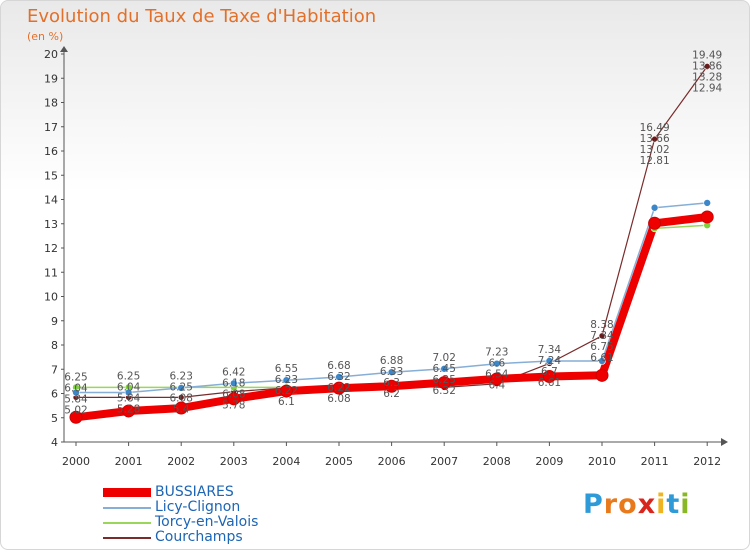 This screenshot has width=750, height=550. What do you see at coordinates (496, 353) in the screenshot?
I see `data-label: 7.23` at bounding box center [496, 353].